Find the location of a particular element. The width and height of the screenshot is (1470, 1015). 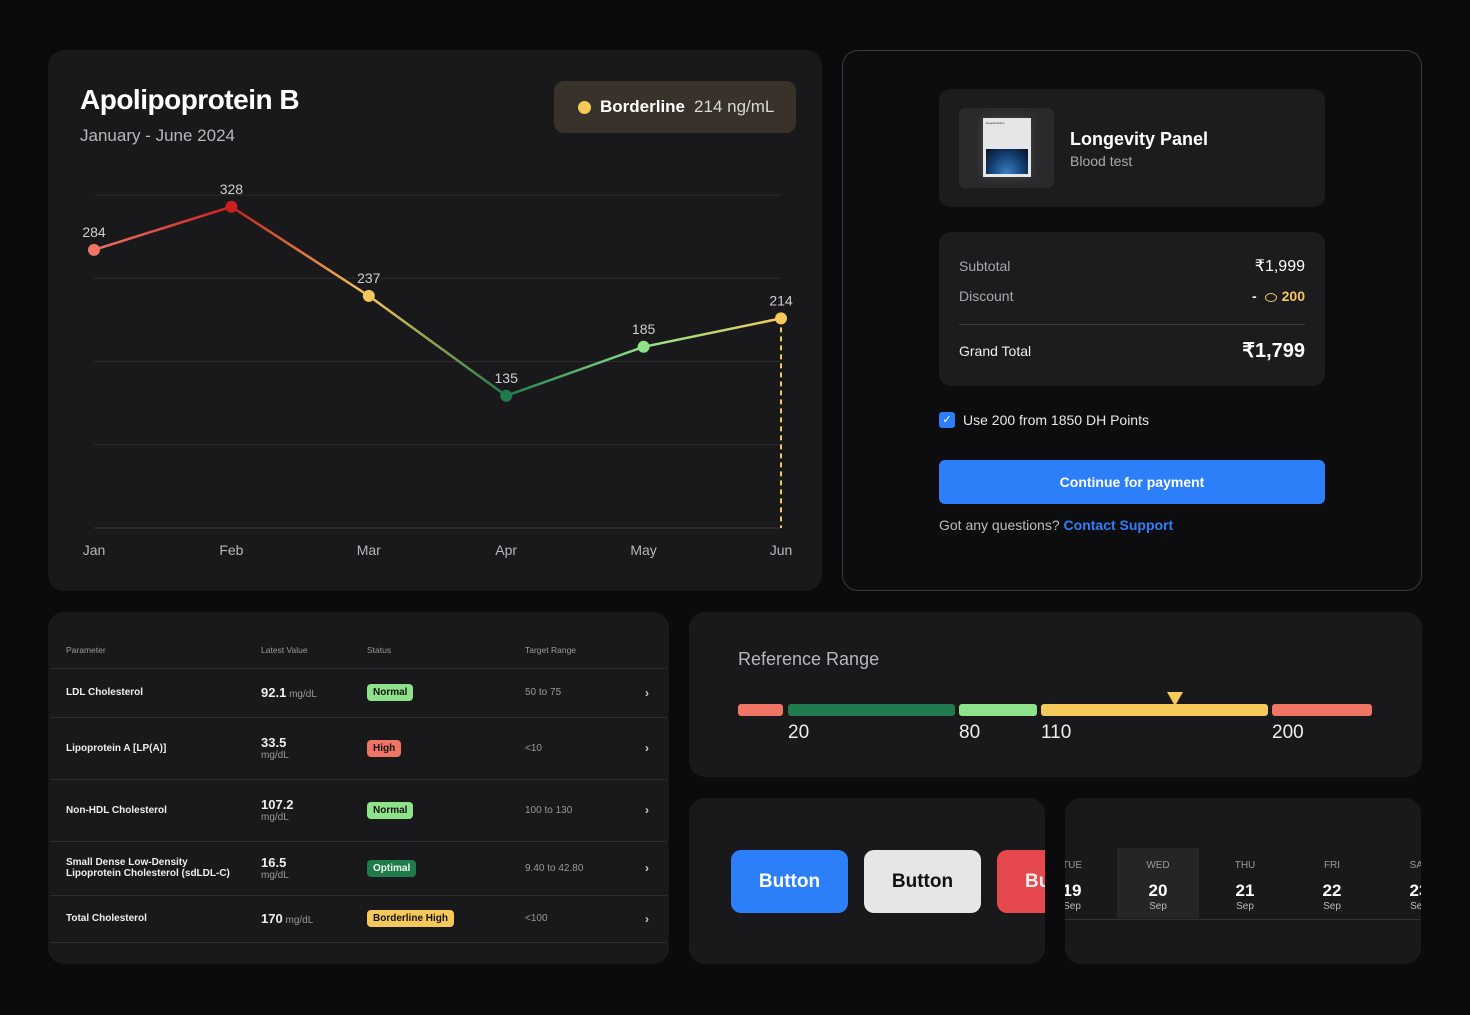

day-number: 22 is located at coordinates (1332, 890).